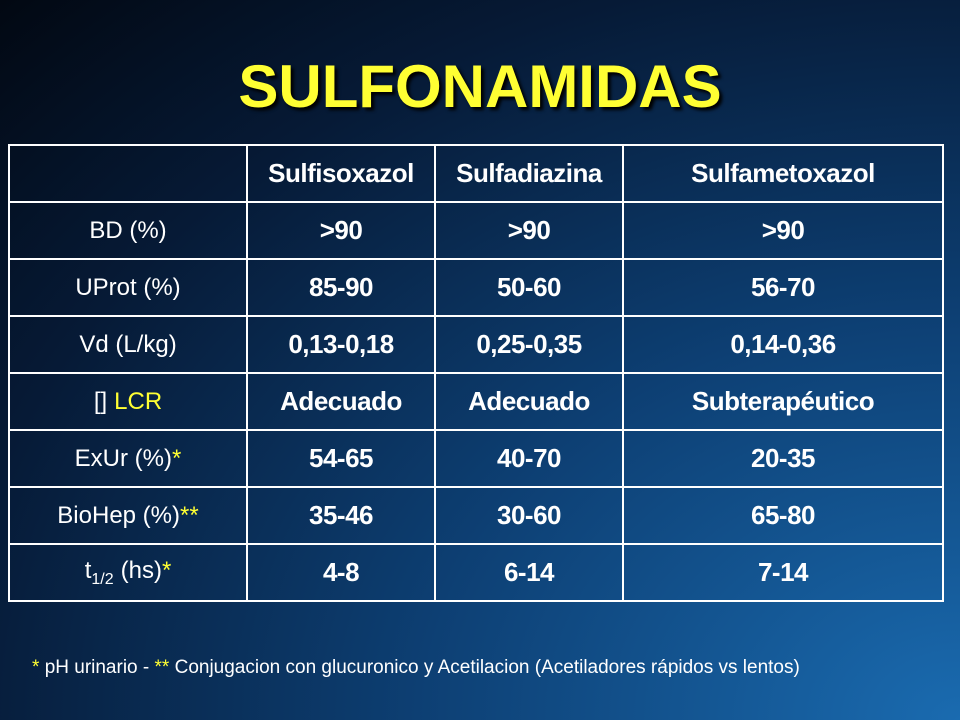 The width and height of the screenshot is (960, 720). Describe the element at coordinates (783, 344) in the screenshot. I see `value-cell: 0,14-0,36` at that location.